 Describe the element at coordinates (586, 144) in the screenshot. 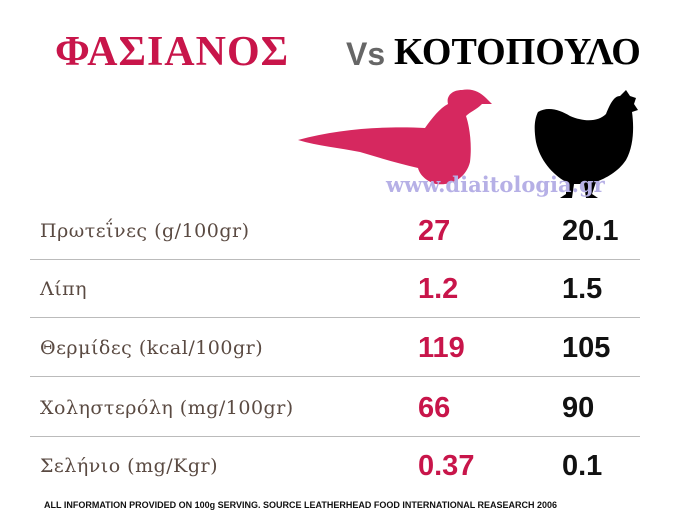

I see `chicken-icon` at that location.